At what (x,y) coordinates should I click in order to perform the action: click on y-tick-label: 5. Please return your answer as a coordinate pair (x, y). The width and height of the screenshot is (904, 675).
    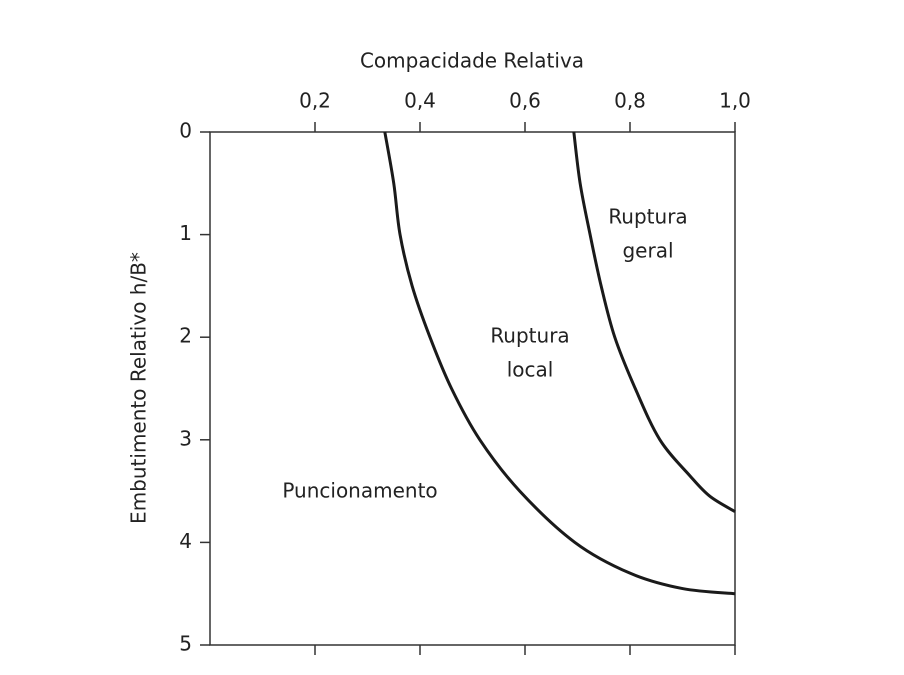
    Looking at the image, I should click on (185, 644).